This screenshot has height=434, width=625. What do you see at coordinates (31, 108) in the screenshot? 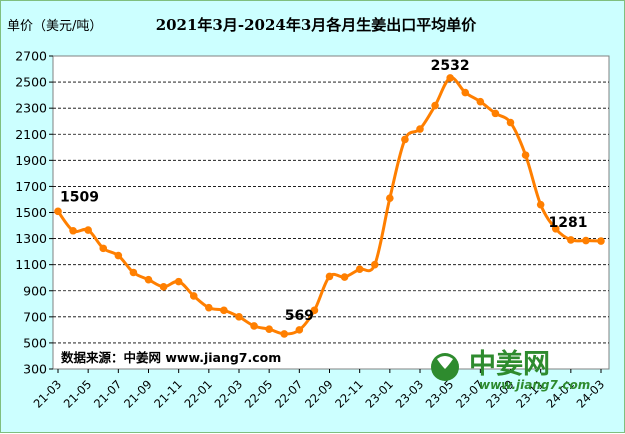
I see `y-tick-label: 2300` at bounding box center [31, 108].